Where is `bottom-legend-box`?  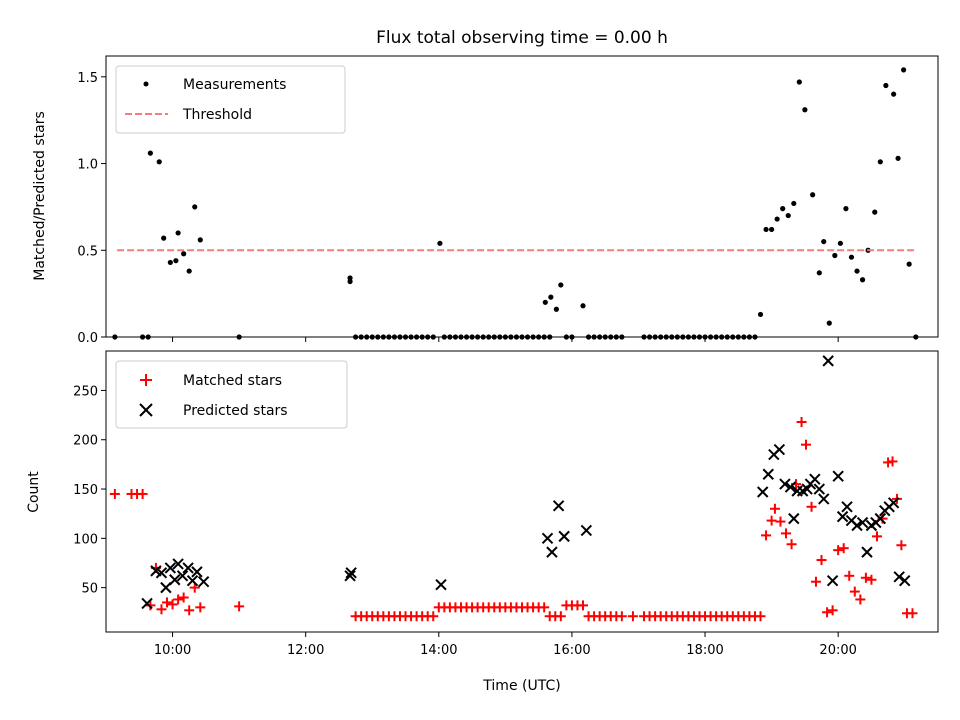
bottom-legend-box is located at coordinates (231, 394).